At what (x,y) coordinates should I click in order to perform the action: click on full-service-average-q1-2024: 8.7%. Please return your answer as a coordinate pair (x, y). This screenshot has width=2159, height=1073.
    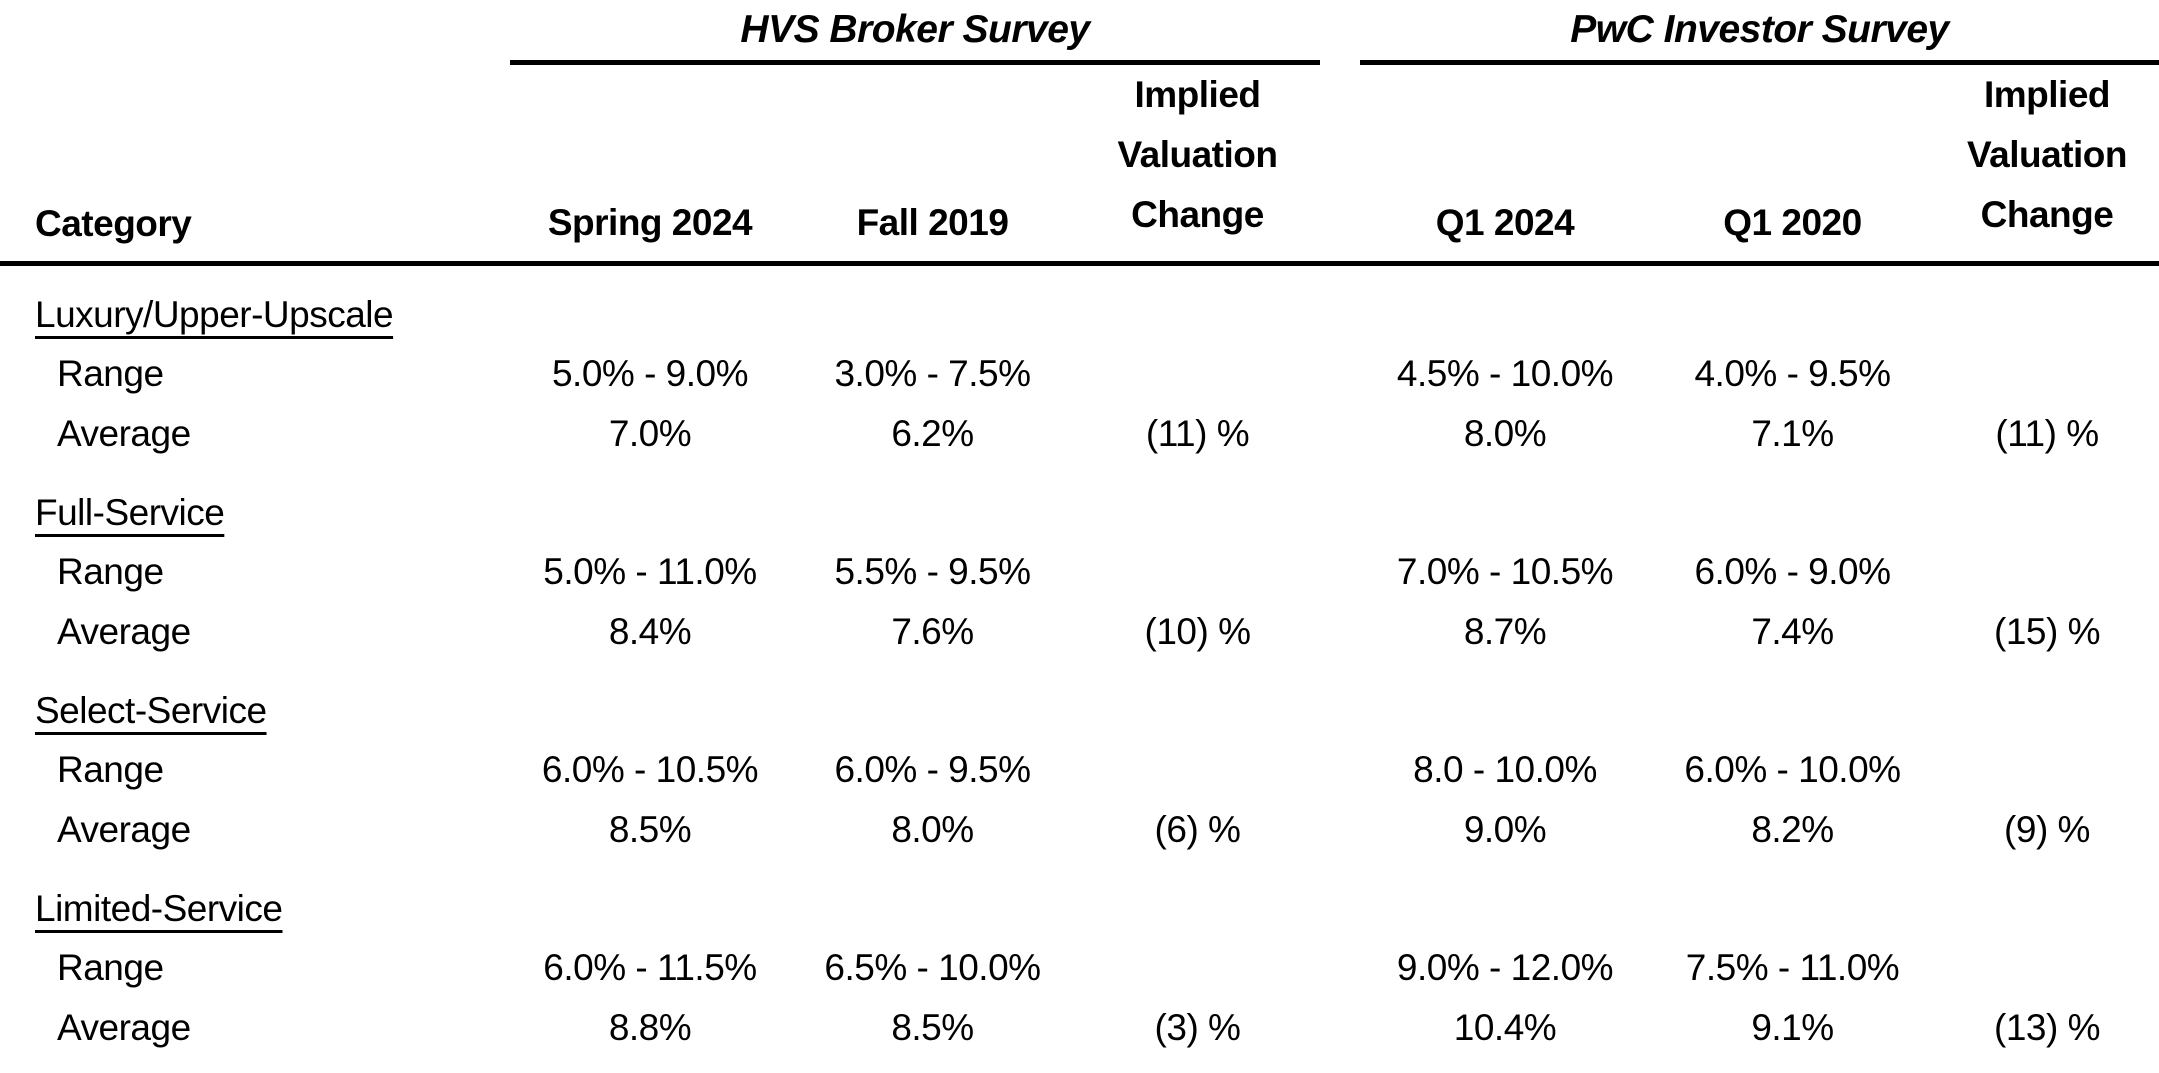
    Looking at the image, I should click on (1505, 631).